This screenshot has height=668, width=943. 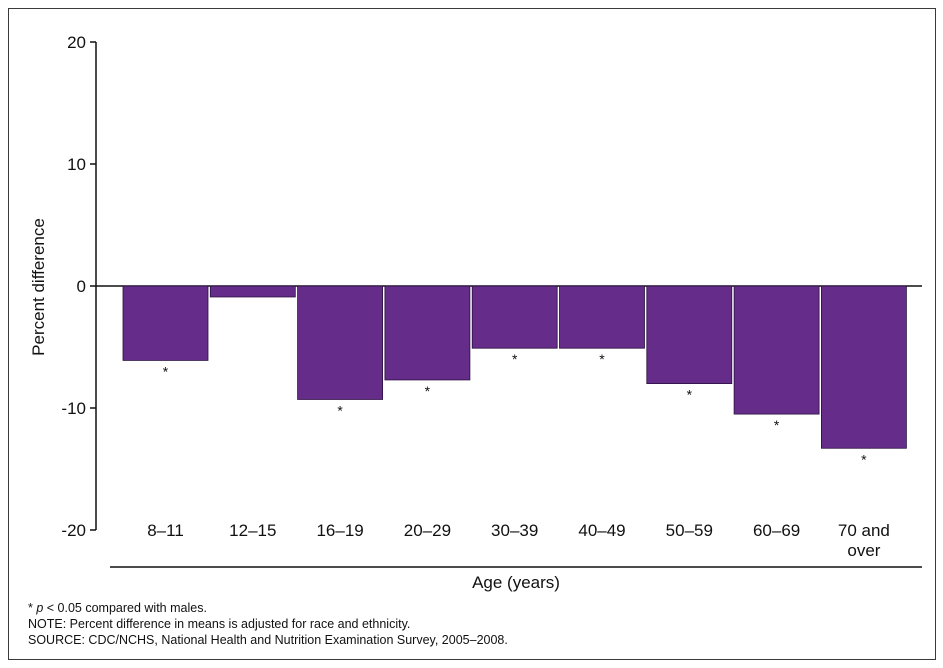 What do you see at coordinates (516, 582) in the screenshot?
I see `x-axis-label: Age (years)` at bounding box center [516, 582].